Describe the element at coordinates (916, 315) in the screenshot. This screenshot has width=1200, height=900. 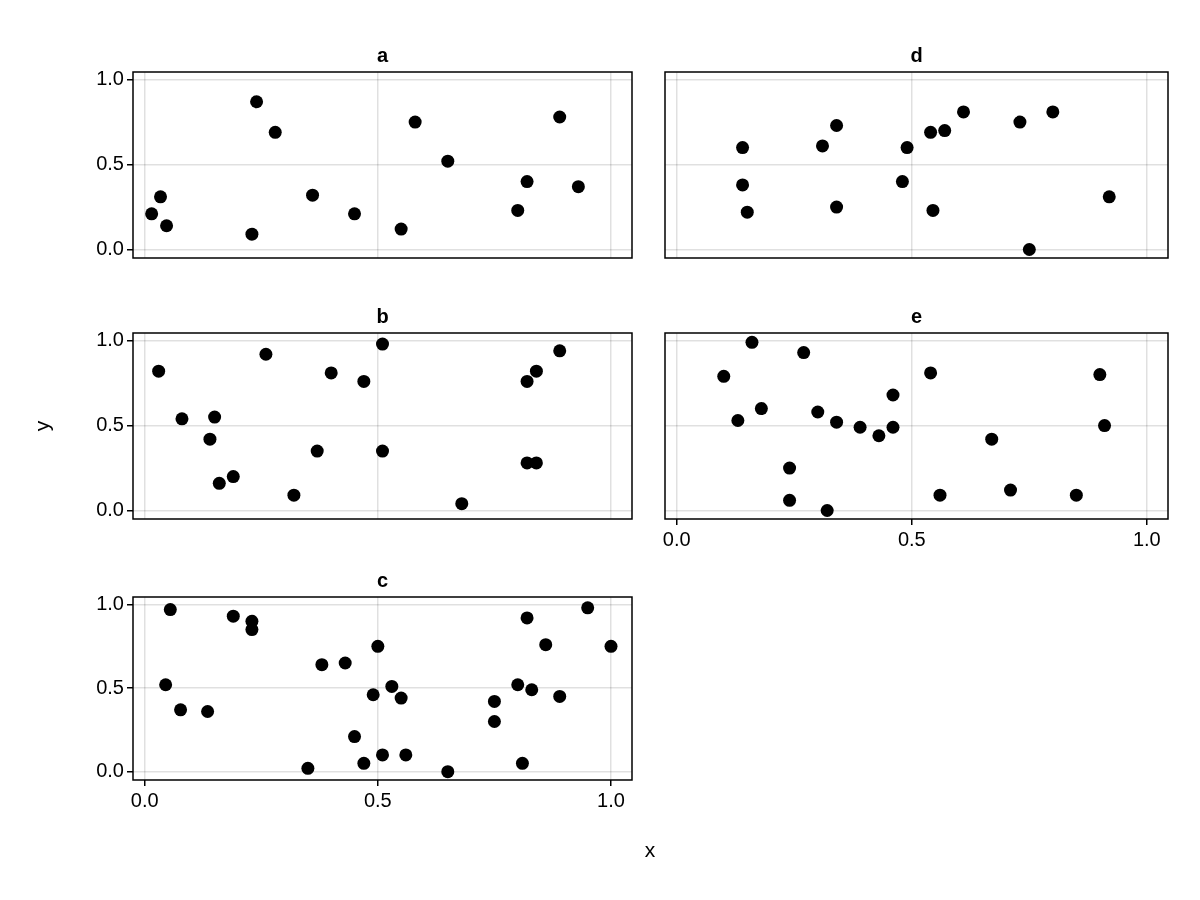
I see `chart-title: e` at that location.